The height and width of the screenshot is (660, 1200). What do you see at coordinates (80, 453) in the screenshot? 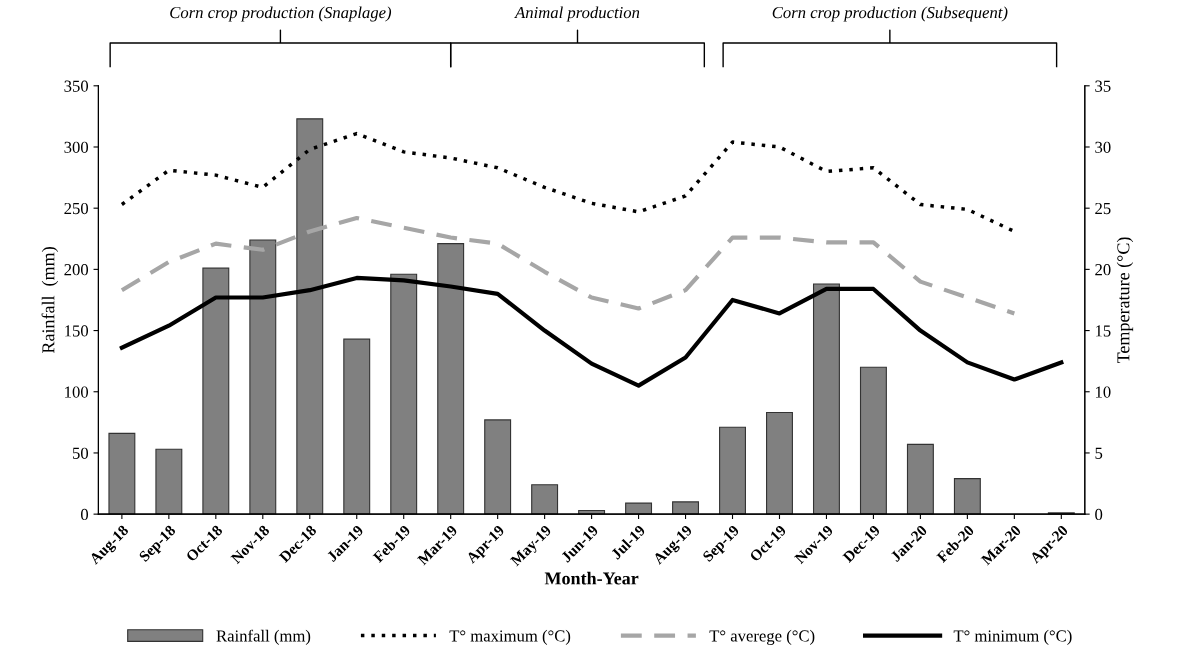
I see `y-tick-label: 50` at bounding box center [80, 453].